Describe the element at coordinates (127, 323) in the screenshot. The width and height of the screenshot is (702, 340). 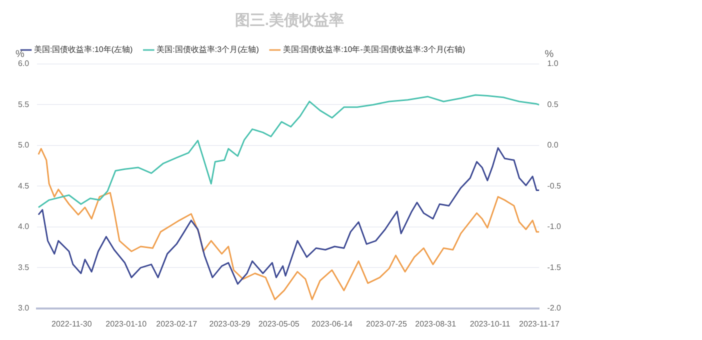
I see `x-tick-label: 2023-01-10` at that location.